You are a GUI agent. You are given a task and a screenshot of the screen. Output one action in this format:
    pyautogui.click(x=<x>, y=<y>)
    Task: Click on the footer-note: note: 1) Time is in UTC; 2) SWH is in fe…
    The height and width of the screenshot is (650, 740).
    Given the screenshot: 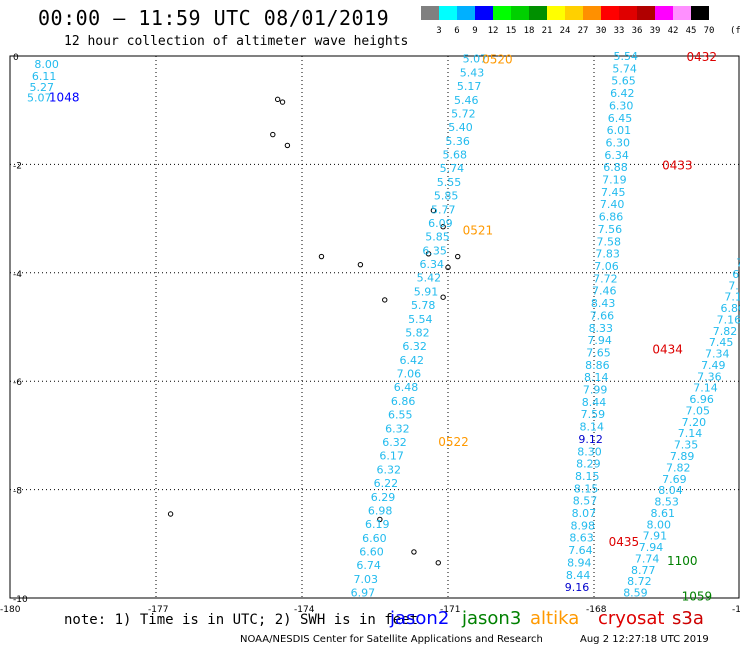 What is the action you would take?
    pyautogui.click(x=241, y=620)
    